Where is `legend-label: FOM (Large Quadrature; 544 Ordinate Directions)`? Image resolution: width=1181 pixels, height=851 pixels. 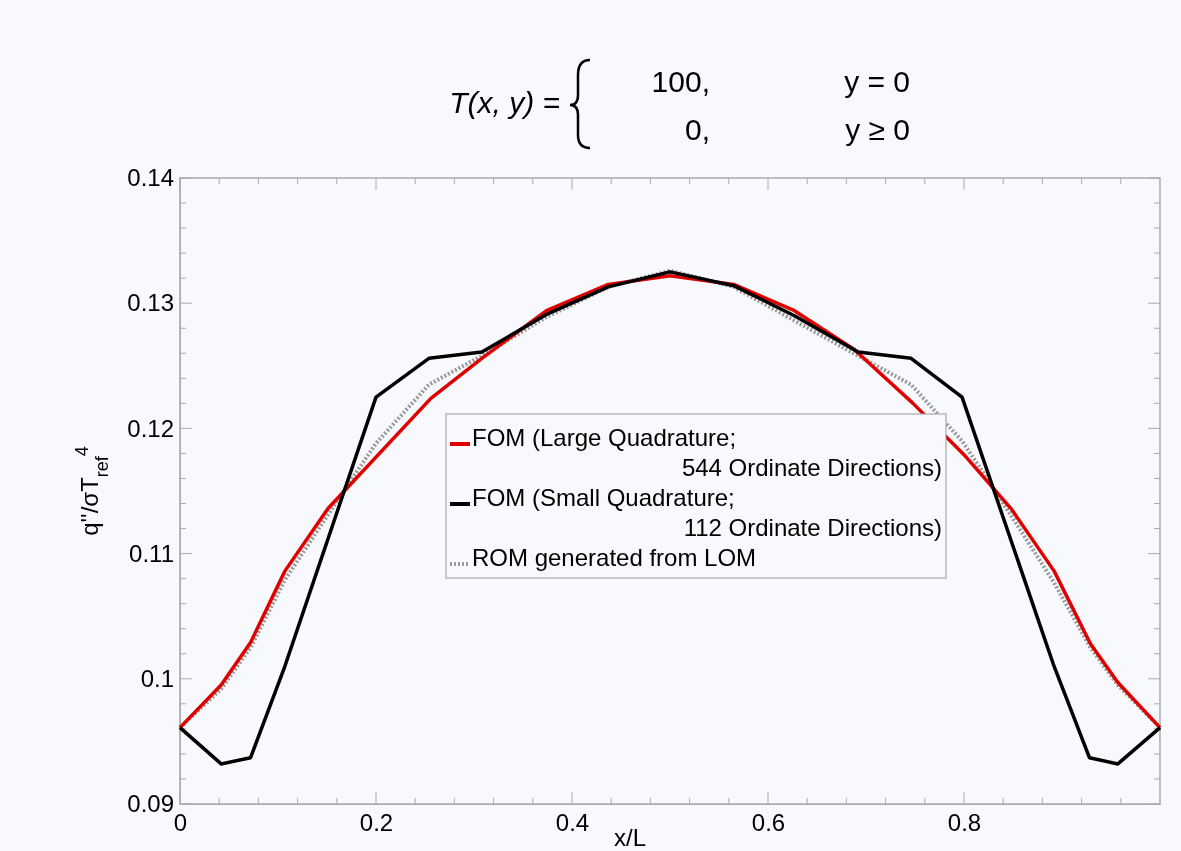 legend-label: FOM (Large Quadrature; 544 Ordinate Directions) is located at coordinates (707, 452).